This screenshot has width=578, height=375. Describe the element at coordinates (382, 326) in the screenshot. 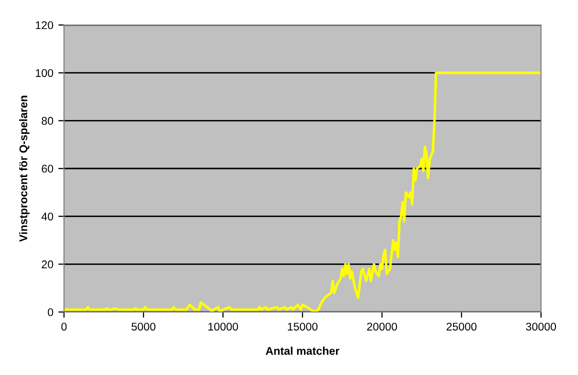

I see `x-tick-label: 20000` at that location.